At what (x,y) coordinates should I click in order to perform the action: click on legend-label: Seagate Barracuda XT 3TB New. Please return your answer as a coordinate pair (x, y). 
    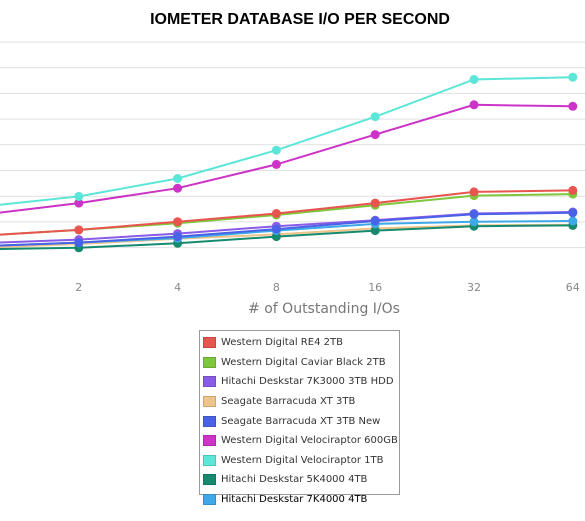
    Looking at the image, I should click on (301, 421).